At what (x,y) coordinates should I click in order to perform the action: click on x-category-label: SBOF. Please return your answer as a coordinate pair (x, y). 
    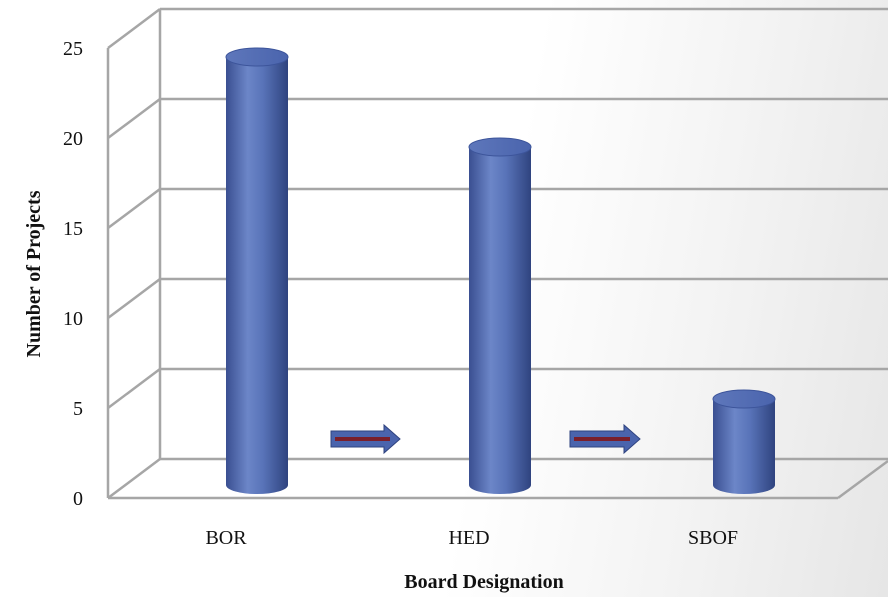
    Looking at the image, I should click on (713, 538).